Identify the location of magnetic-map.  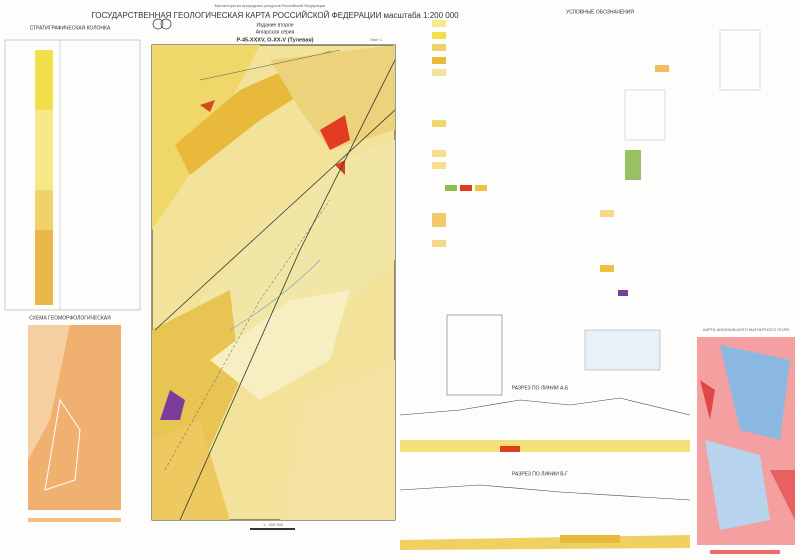
(746, 445).